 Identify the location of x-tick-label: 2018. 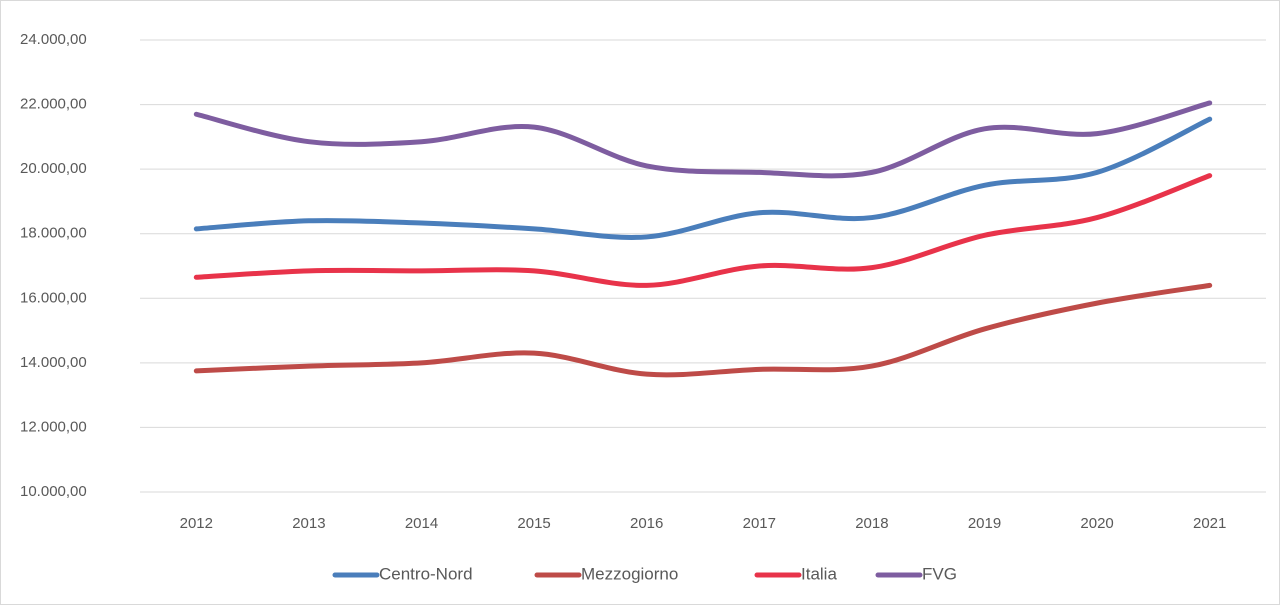
(871, 523).